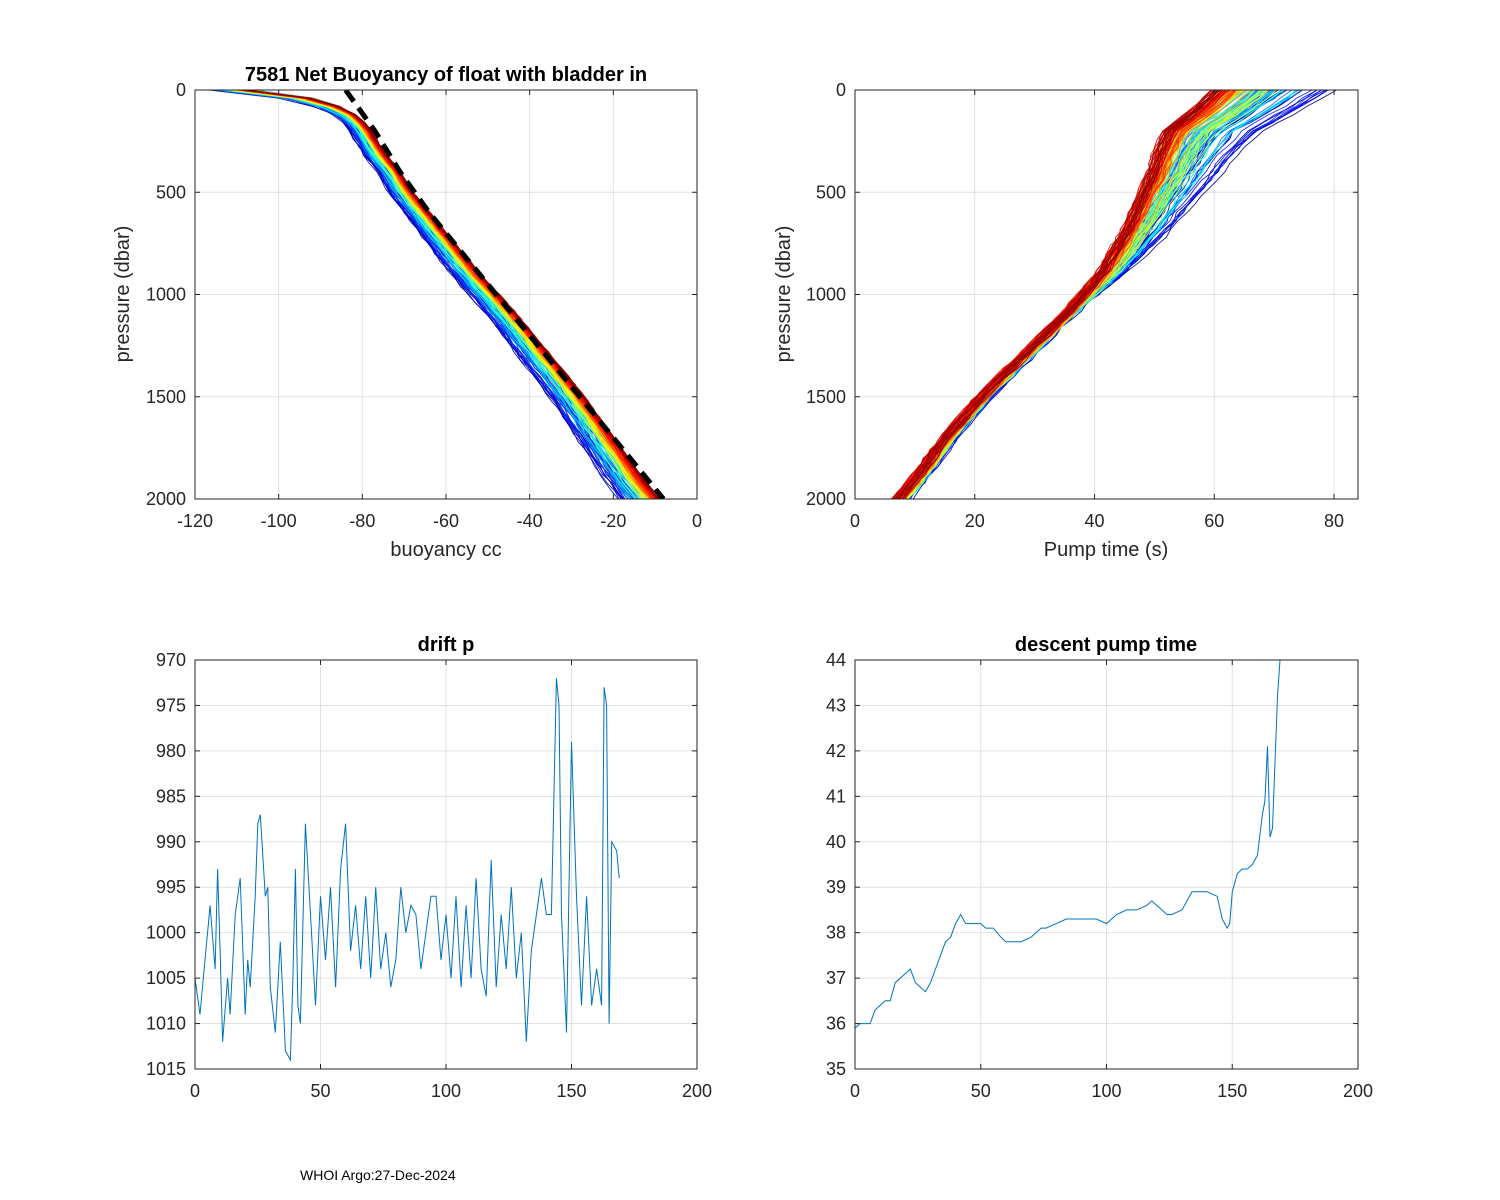 This screenshot has width=1500, height=1200. I want to click on reference-dashed-line, so click(504, 294).